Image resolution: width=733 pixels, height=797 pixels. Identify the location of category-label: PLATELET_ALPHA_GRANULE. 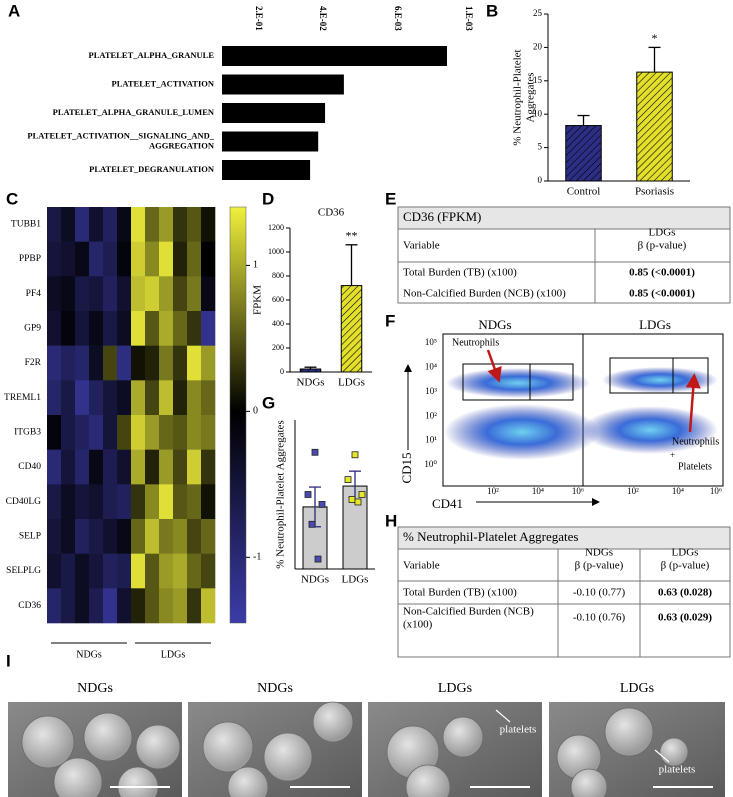
(152, 55).